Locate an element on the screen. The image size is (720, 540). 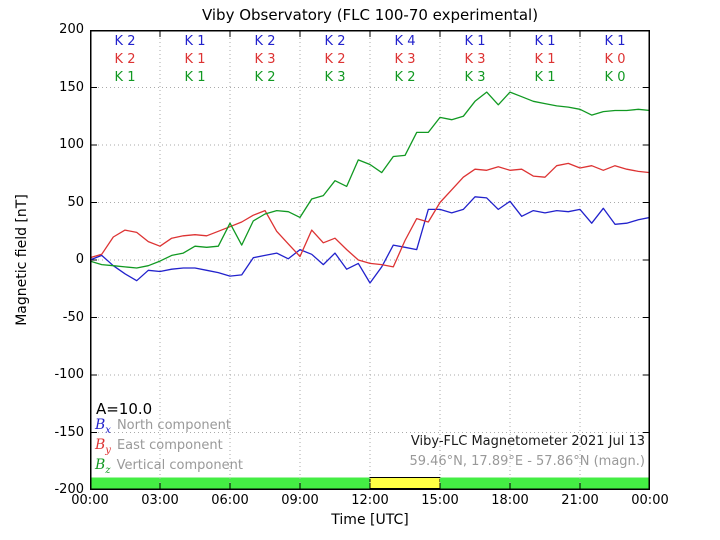
k-index-value-by-1: K 1 is located at coordinates (195, 59).